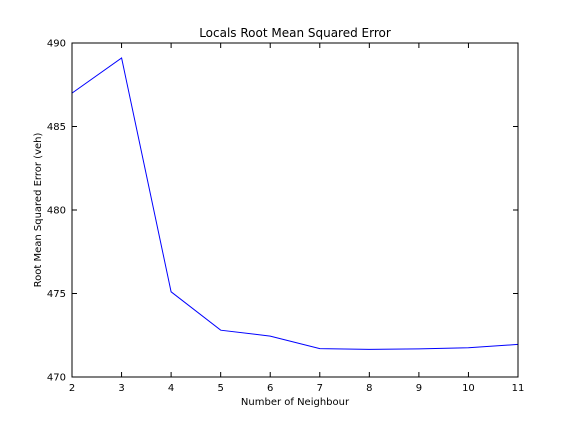 This screenshot has width=576, height=432. What do you see at coordinates (38, 210) in the screenshot?
I see `y-axis-label: Root Mean Squared Error (veh)` at bounding box center [38, 210].